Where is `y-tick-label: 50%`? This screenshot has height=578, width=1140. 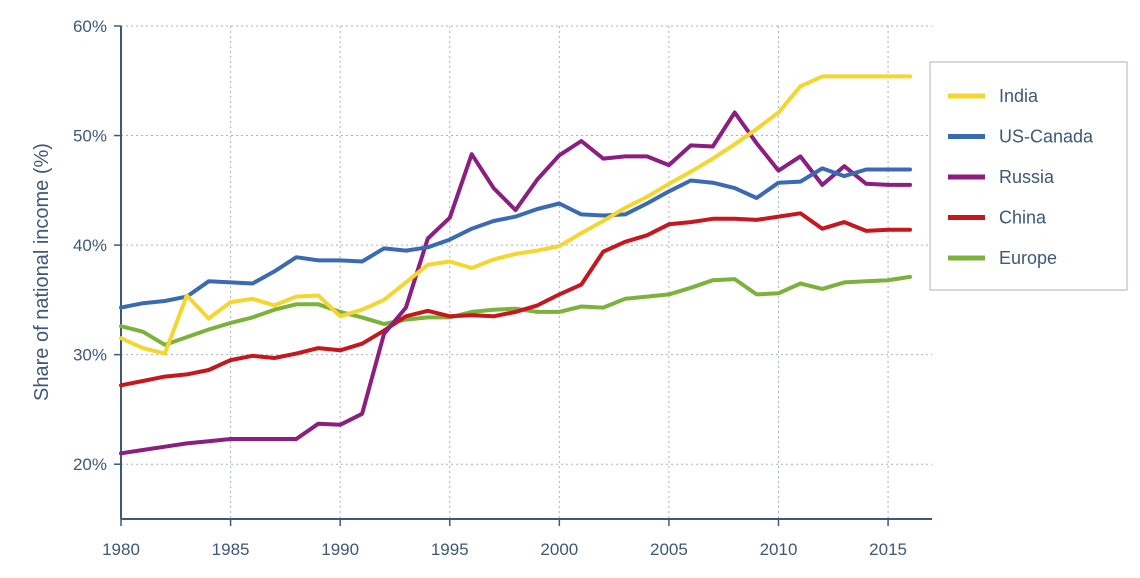
y-tick-label: 50% is located at coordinates (90, 136).